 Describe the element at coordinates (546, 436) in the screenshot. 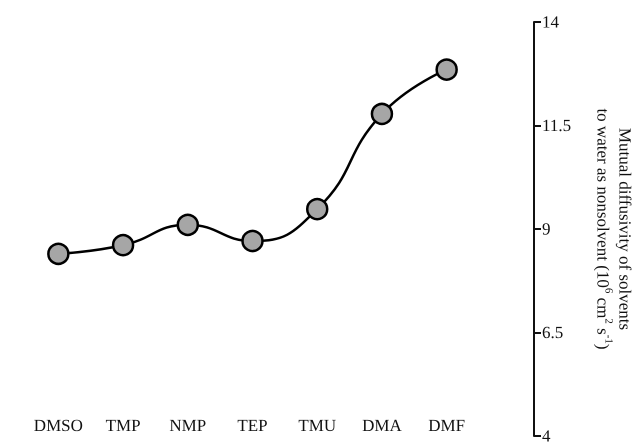

I see `y-tick-label: 4` at that location.